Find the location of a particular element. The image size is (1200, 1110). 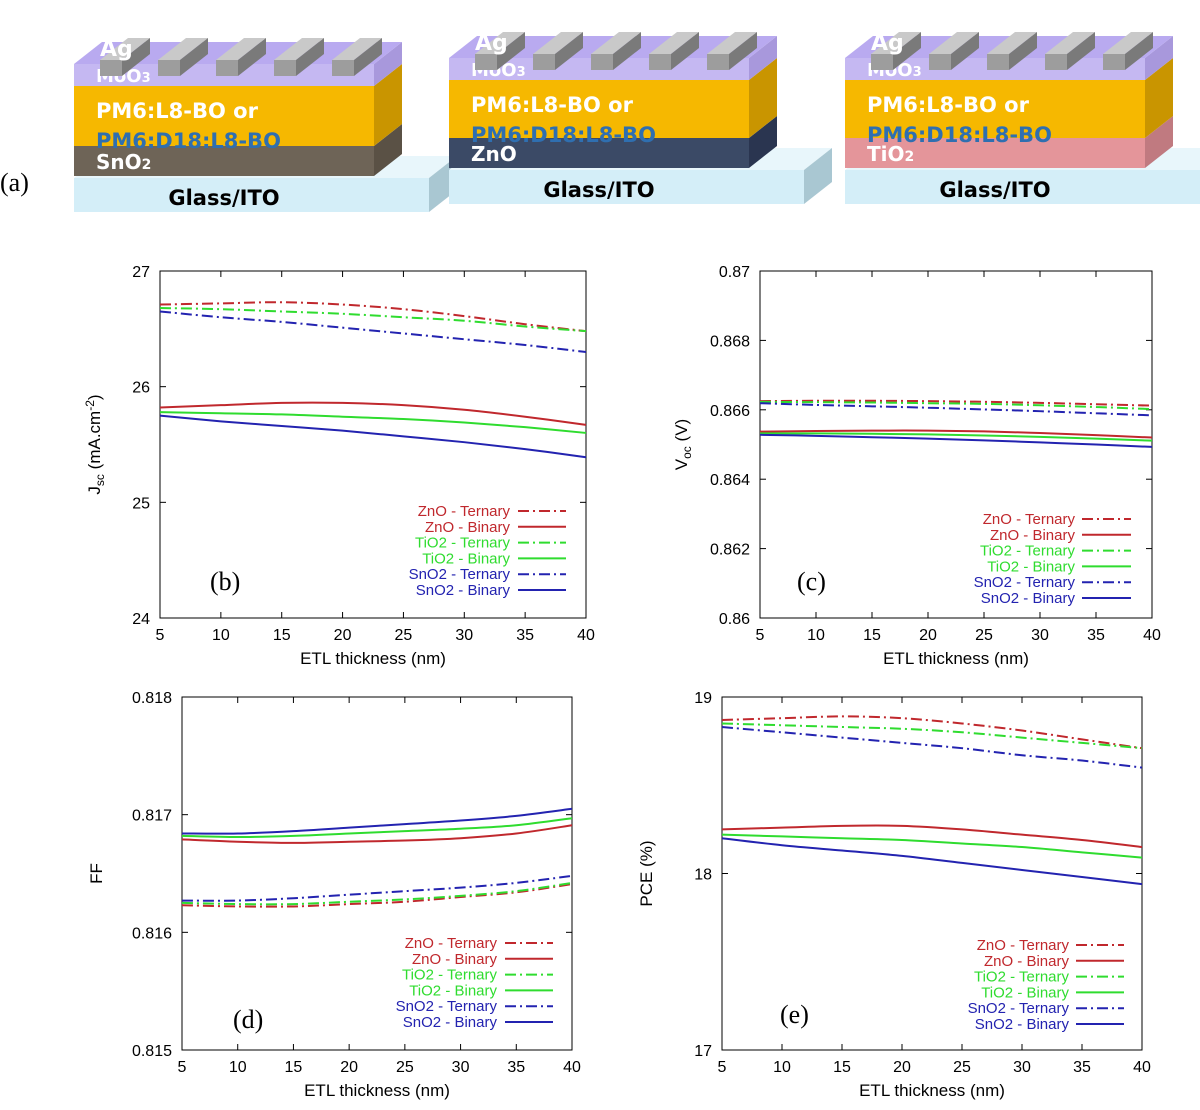

panel-label: (b) is located at coordinates (225, 581).